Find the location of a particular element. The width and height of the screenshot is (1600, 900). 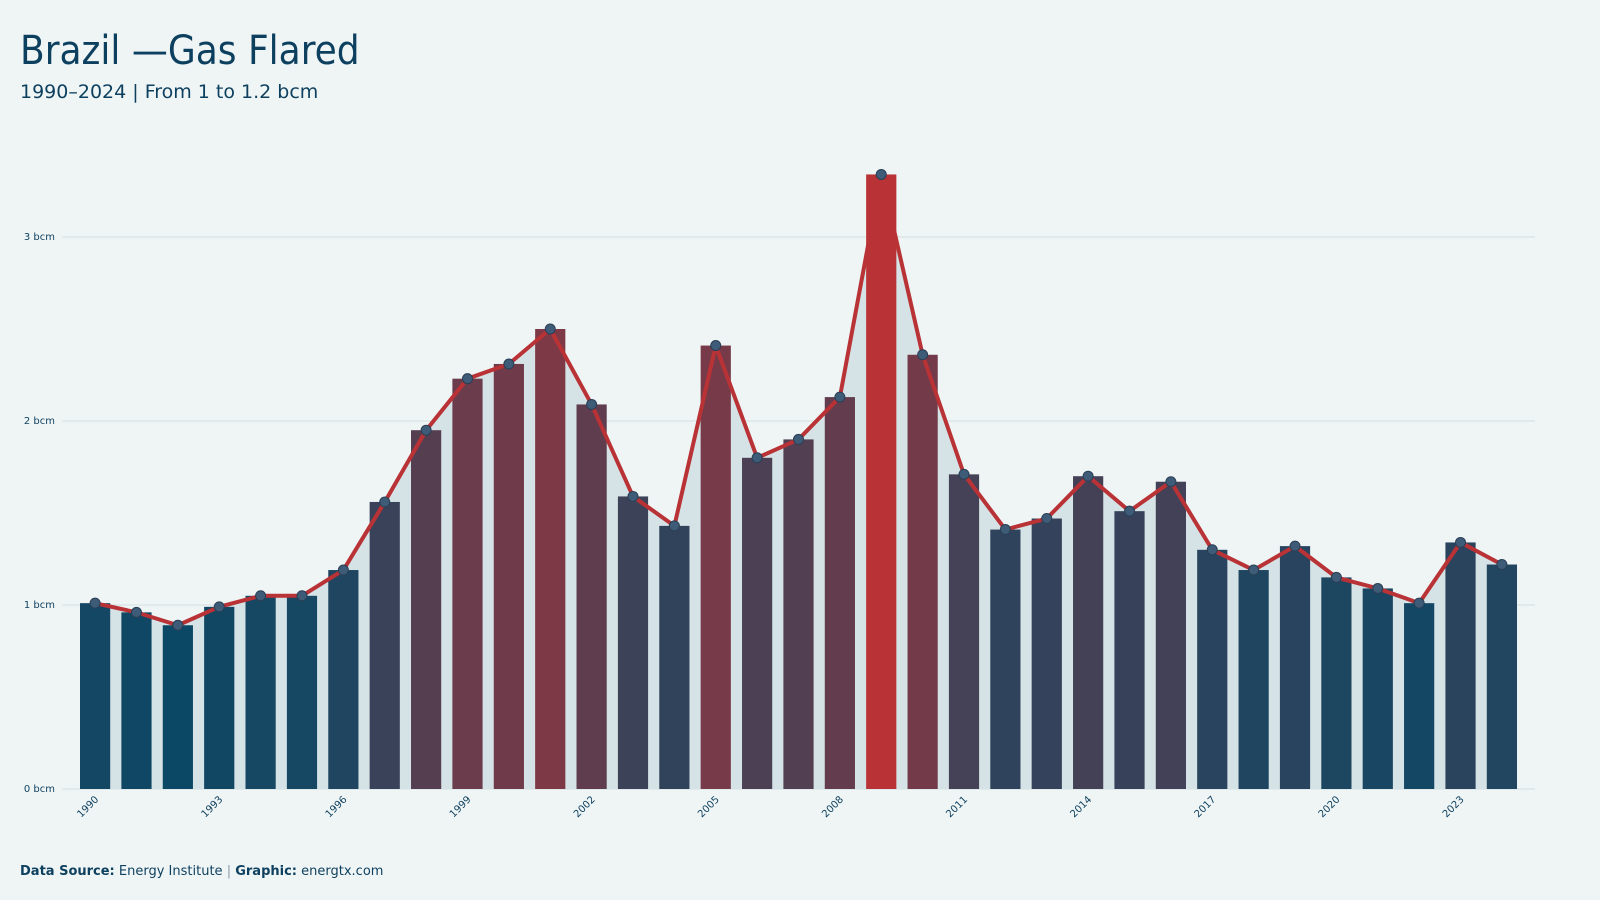

y-tick-label: 3 bcm is located at coordinates (39, 237).